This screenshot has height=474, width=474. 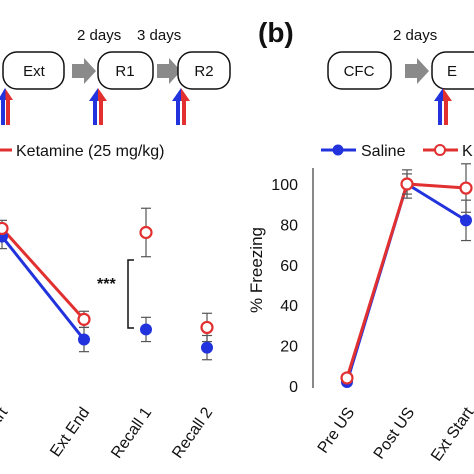 What do you see at coordinates (467, 151) in the screenshot?
I see `legend-ketamine-label-right: K` at bounding box center [467, 151].